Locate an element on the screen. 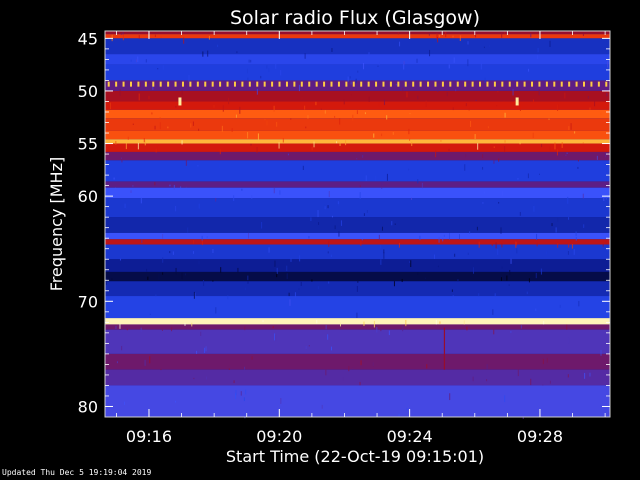 The width and height of the screenshot is (640, 480). periodic-marks is located at coordinates (357, 84).